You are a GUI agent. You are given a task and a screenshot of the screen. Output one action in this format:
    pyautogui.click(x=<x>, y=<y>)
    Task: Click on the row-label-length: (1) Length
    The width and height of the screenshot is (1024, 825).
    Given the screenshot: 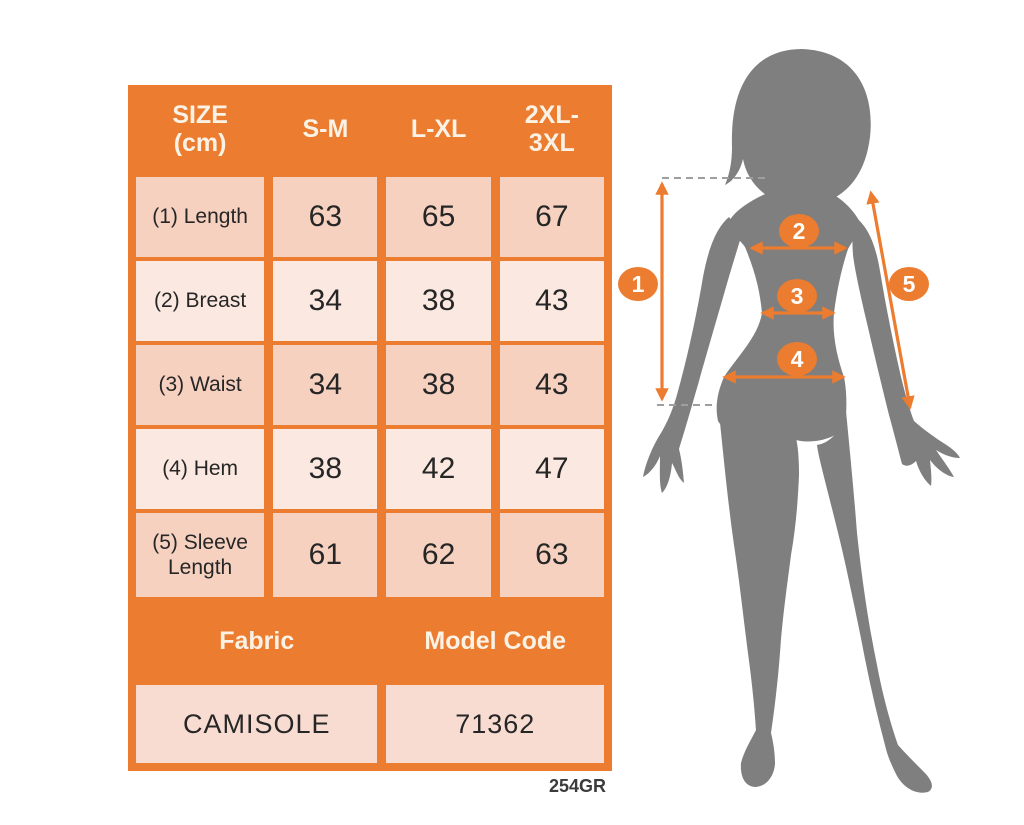 What is the action you would take?
    pyautogui.click(x=200, y=217)
    